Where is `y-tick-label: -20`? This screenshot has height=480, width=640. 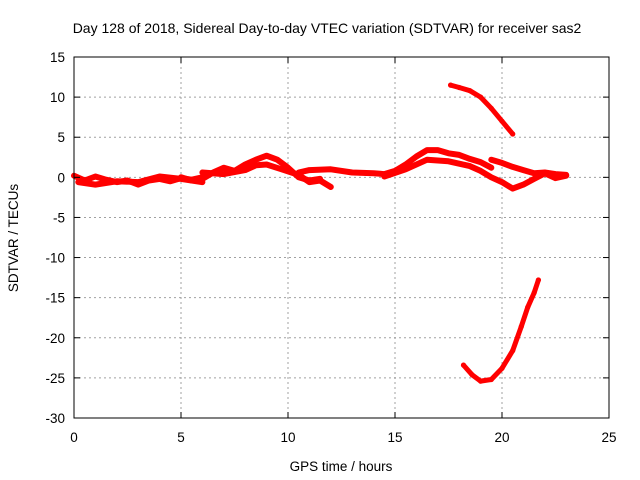 y-tick-label: -20 is located at coordinates (55, 338).